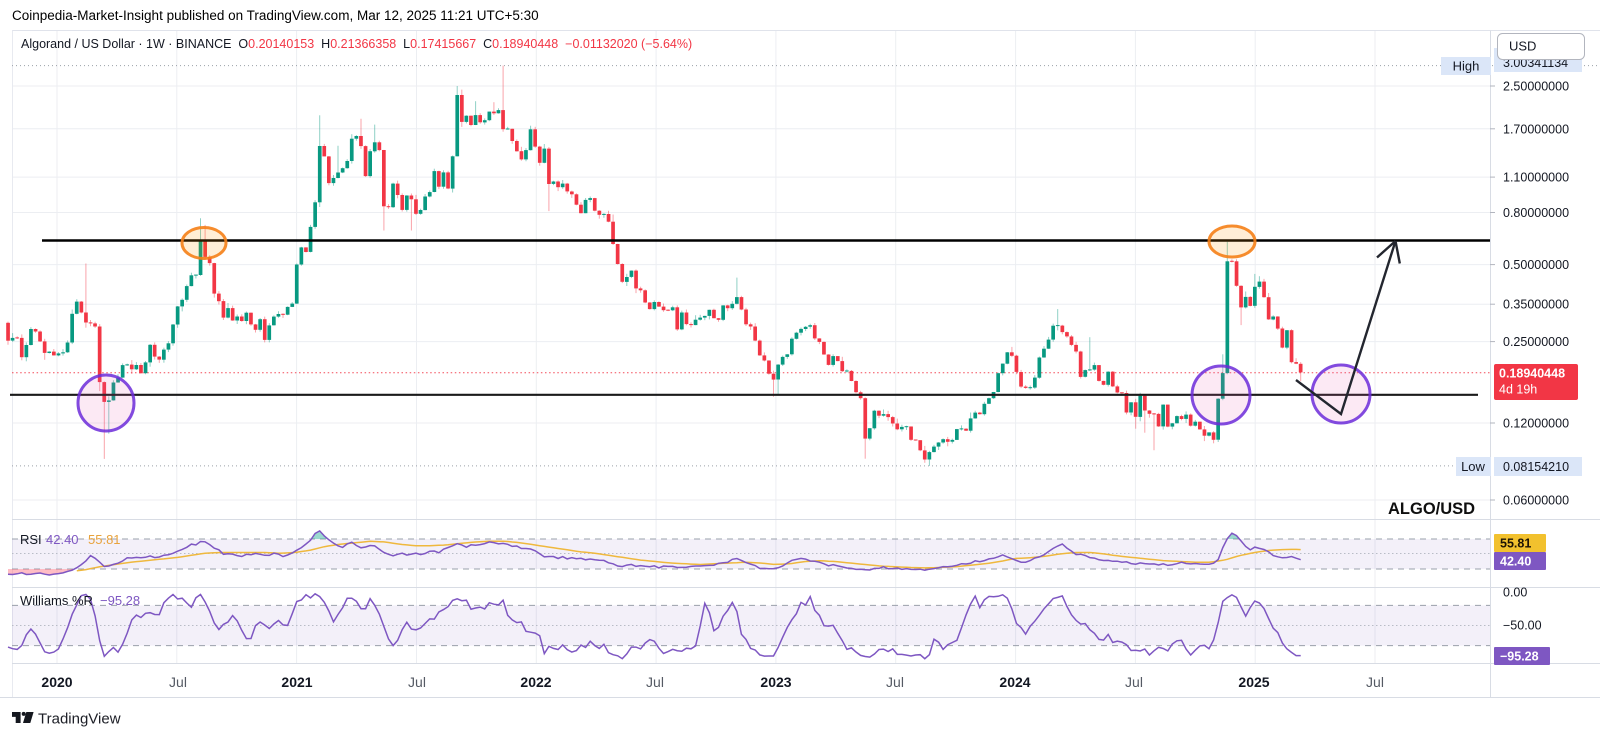  Describe the element at coordinates (1532, 374) in the screenshot. I see `svg-text: 0.18940448` at that location.